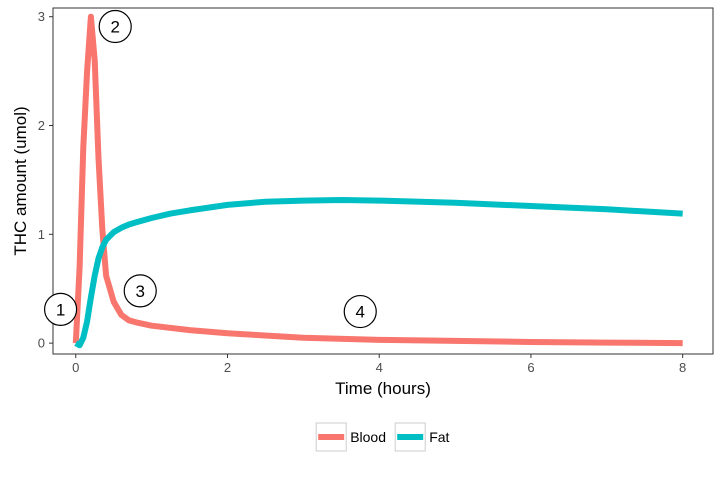 The image size is (725, 483). What do you see at coordinates (20, 180) in the screenshot?
I see `y-axis-title: THC amount (umol)` at bounding box center [20, 180].